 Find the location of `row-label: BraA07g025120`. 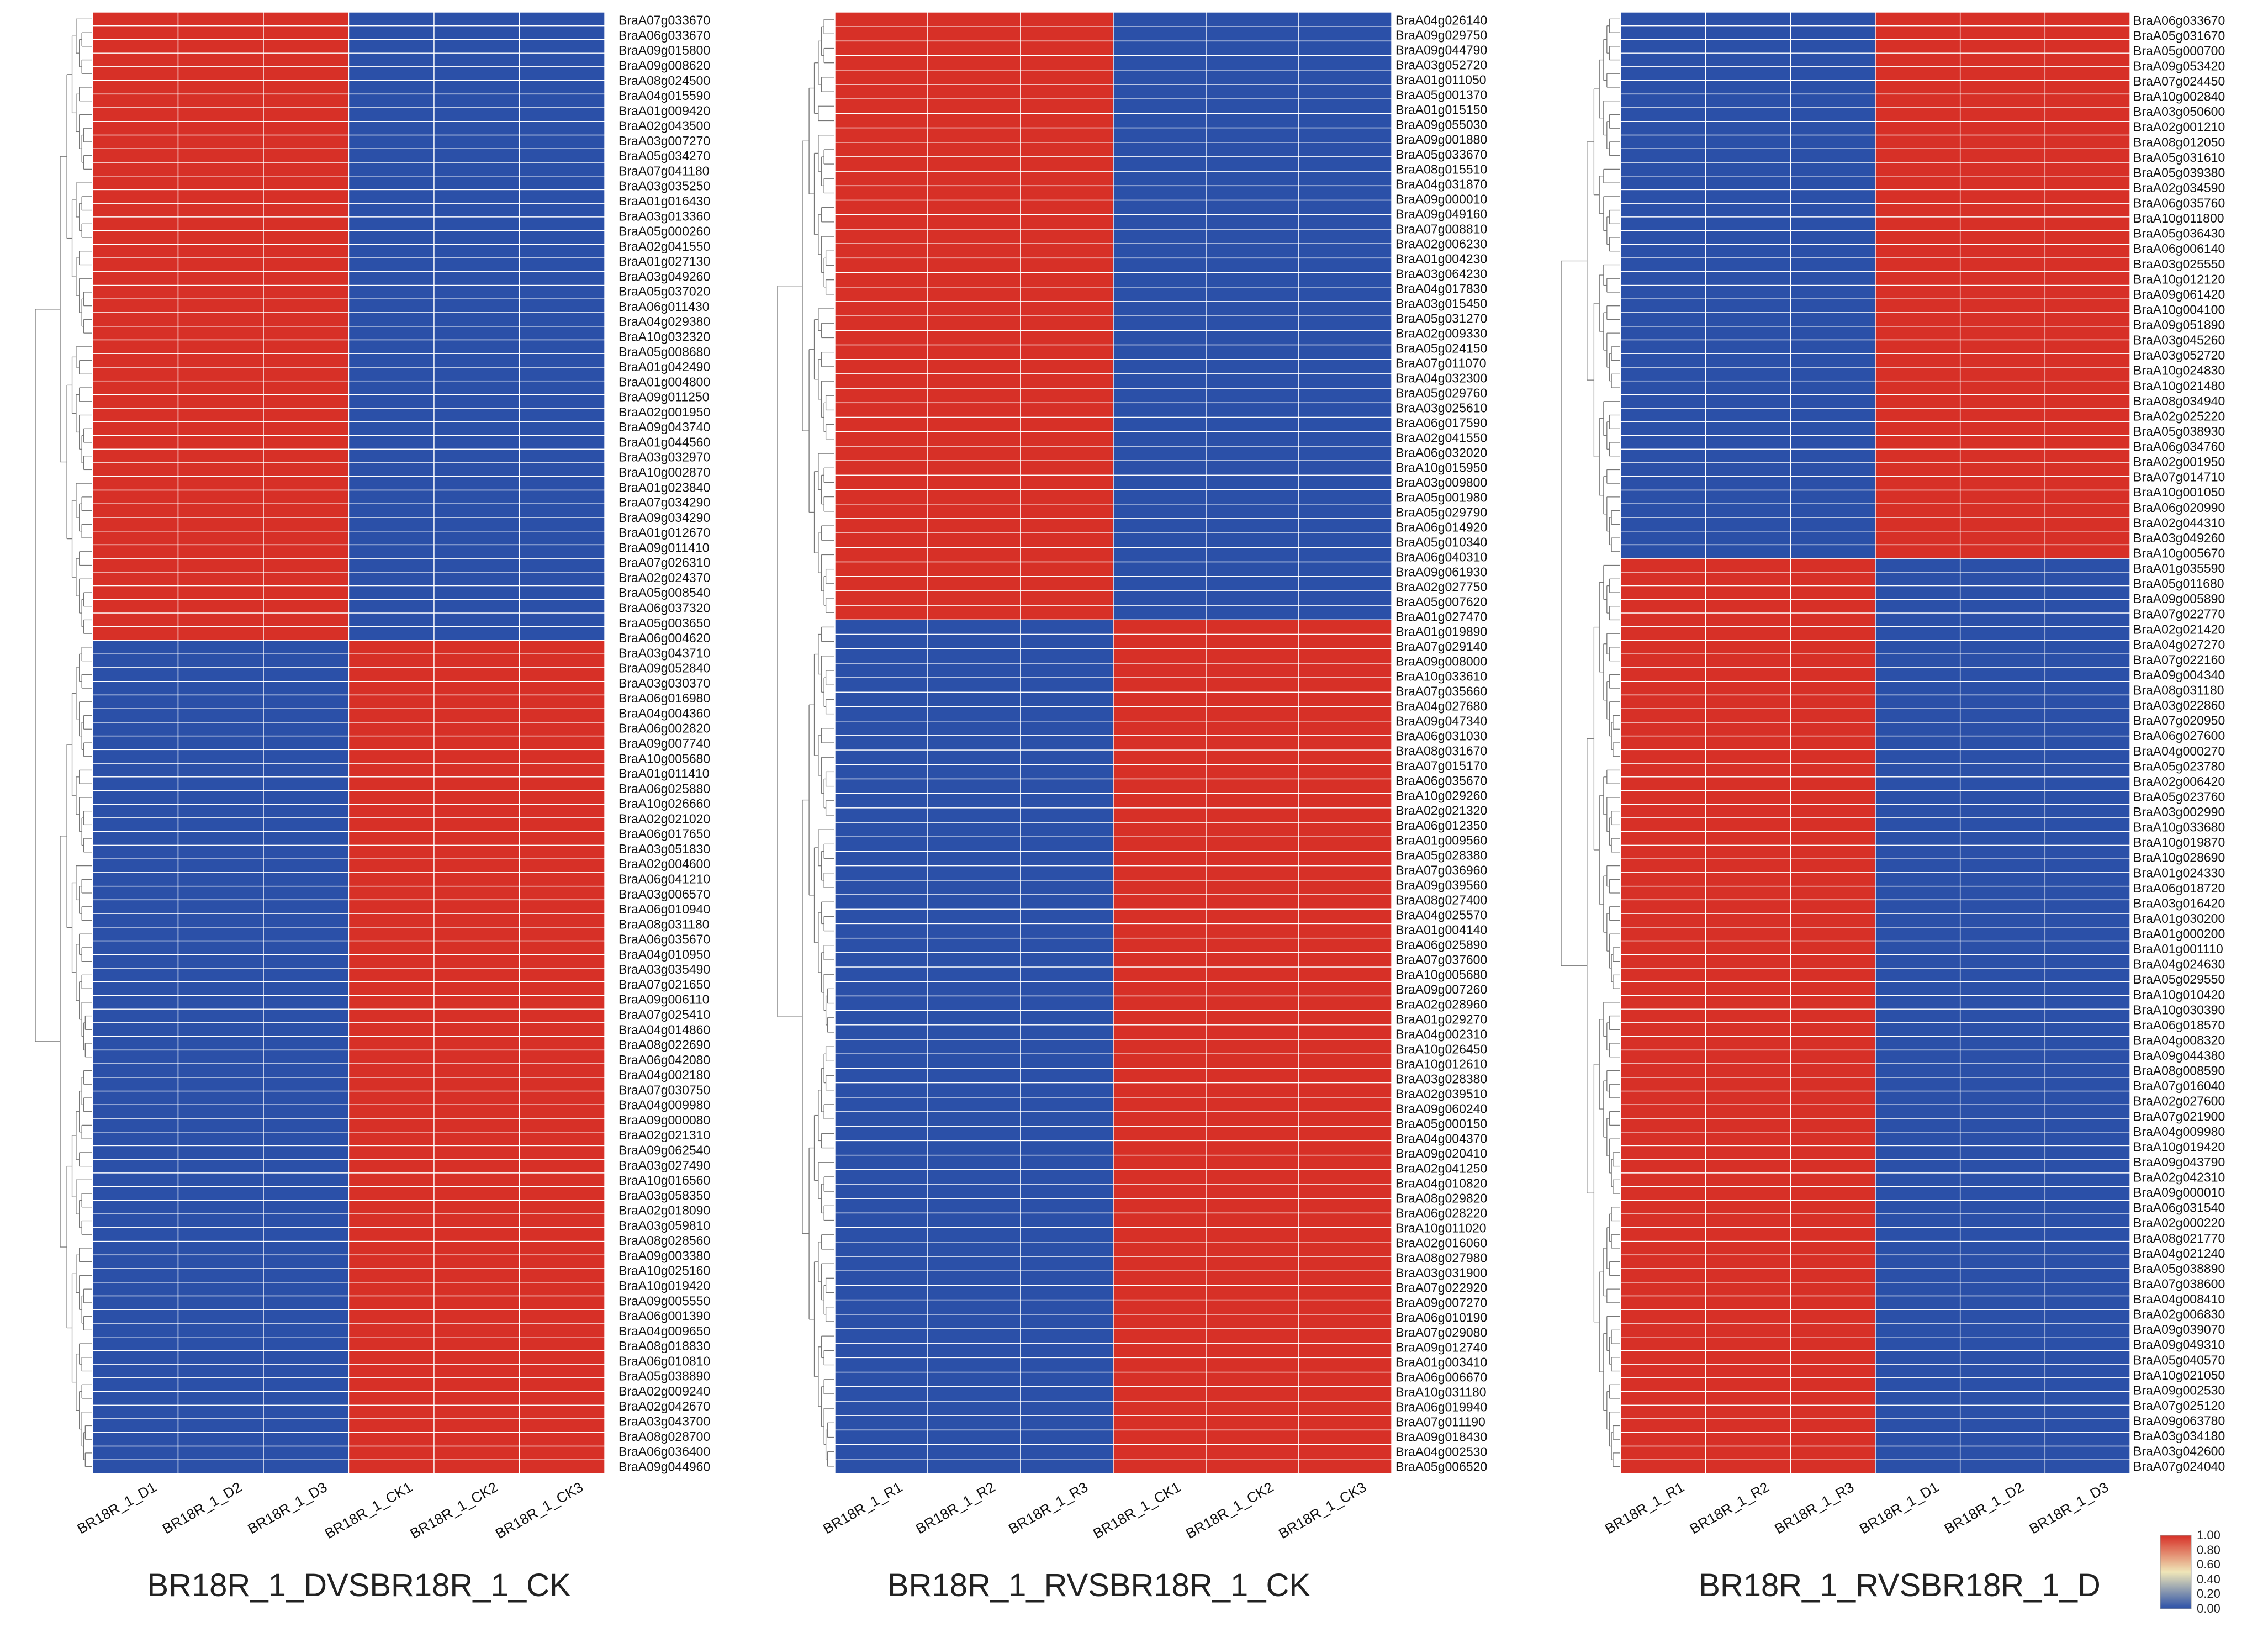

row-label: BraA07g025120 is located at coordinates (2179, 1405).